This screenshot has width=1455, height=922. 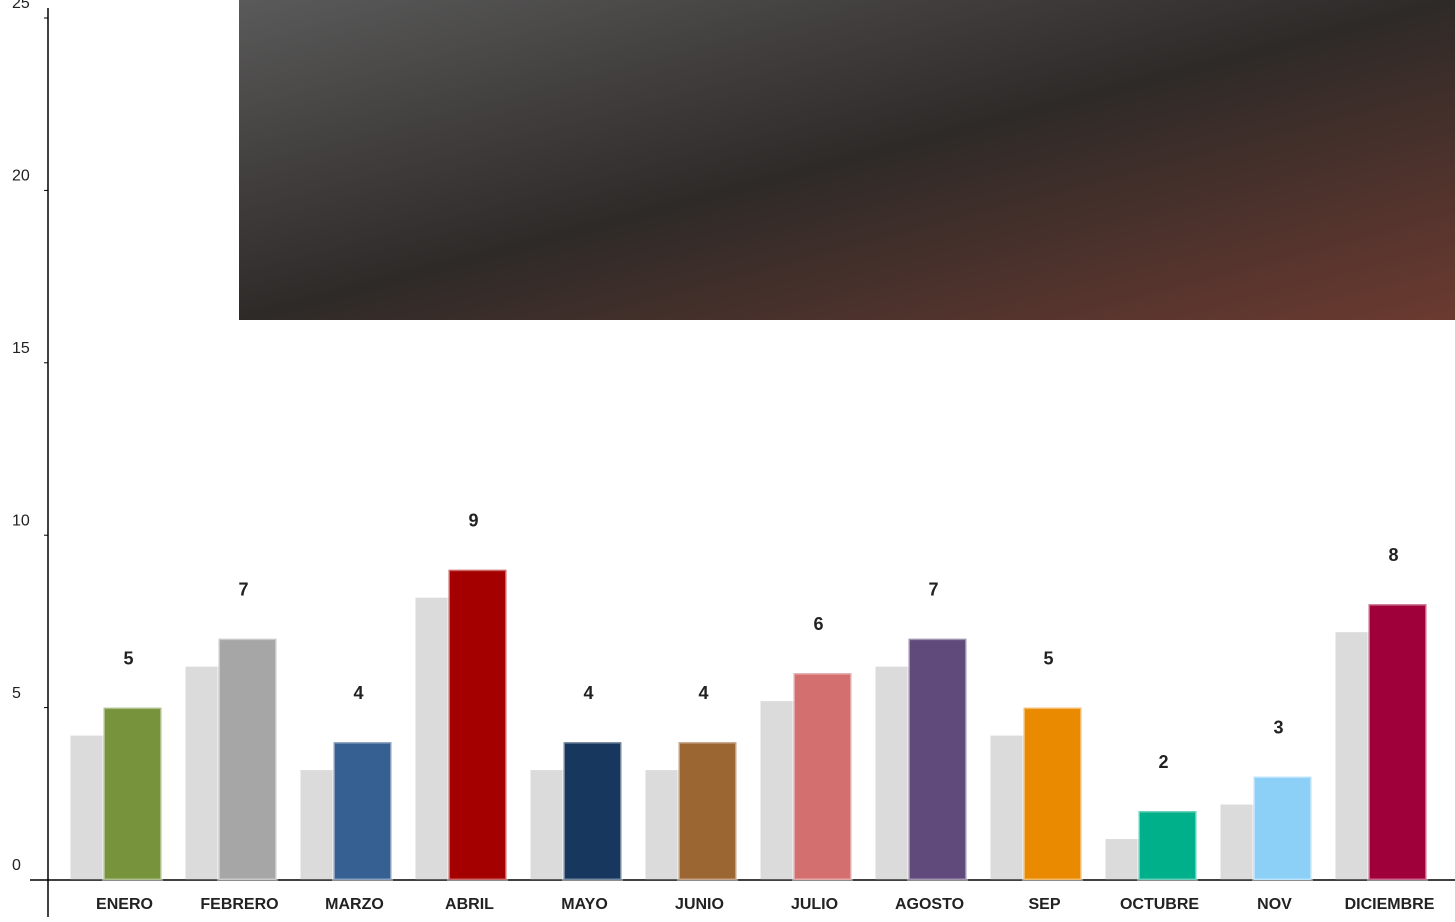 I want to click on y-tick-label: 0, so click(x=16, y=865).